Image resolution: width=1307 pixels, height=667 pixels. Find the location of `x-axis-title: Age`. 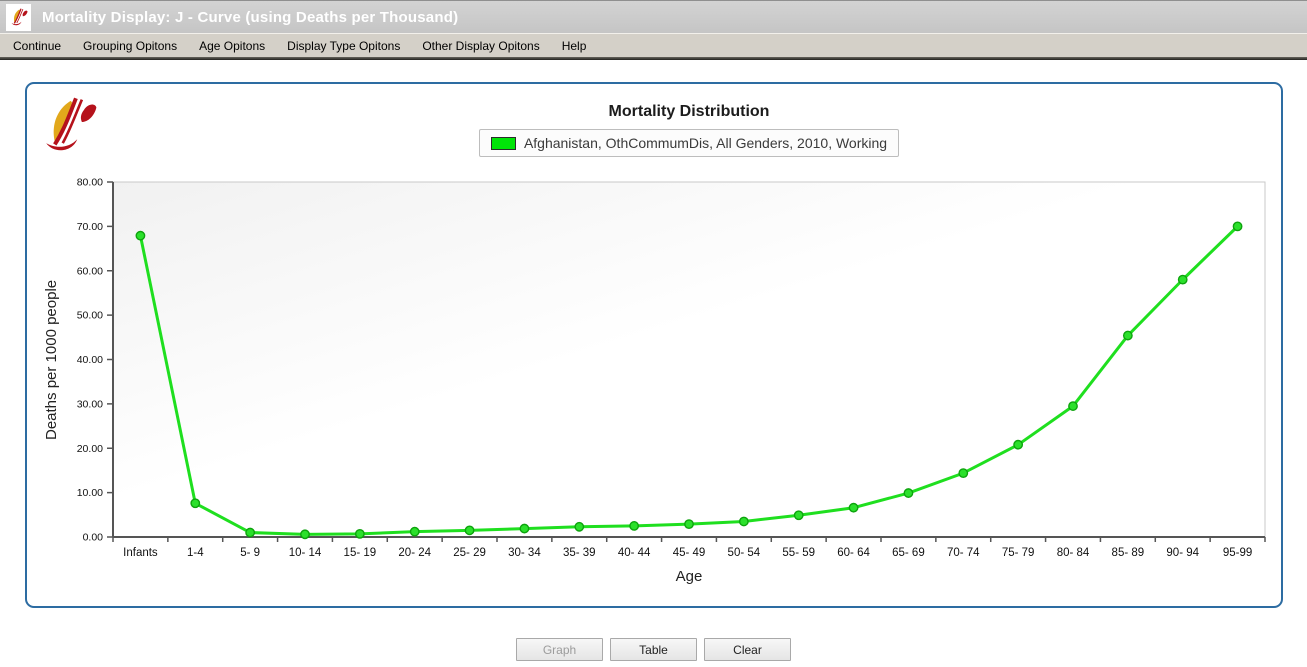

x-axis-title: Age is located at coordinates (689, 576).